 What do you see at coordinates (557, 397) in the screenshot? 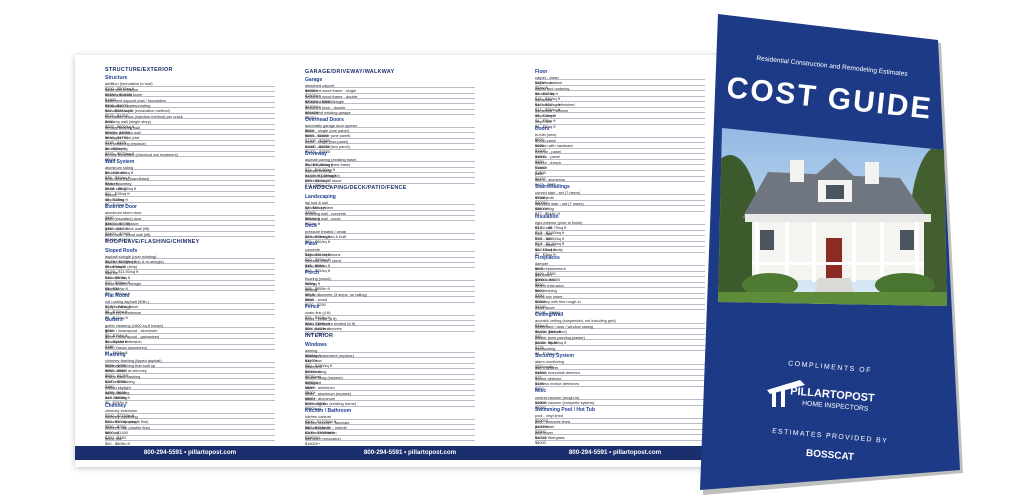
I see `item-name: central vacuum (rough-in)` at bounding box center [557, 397].